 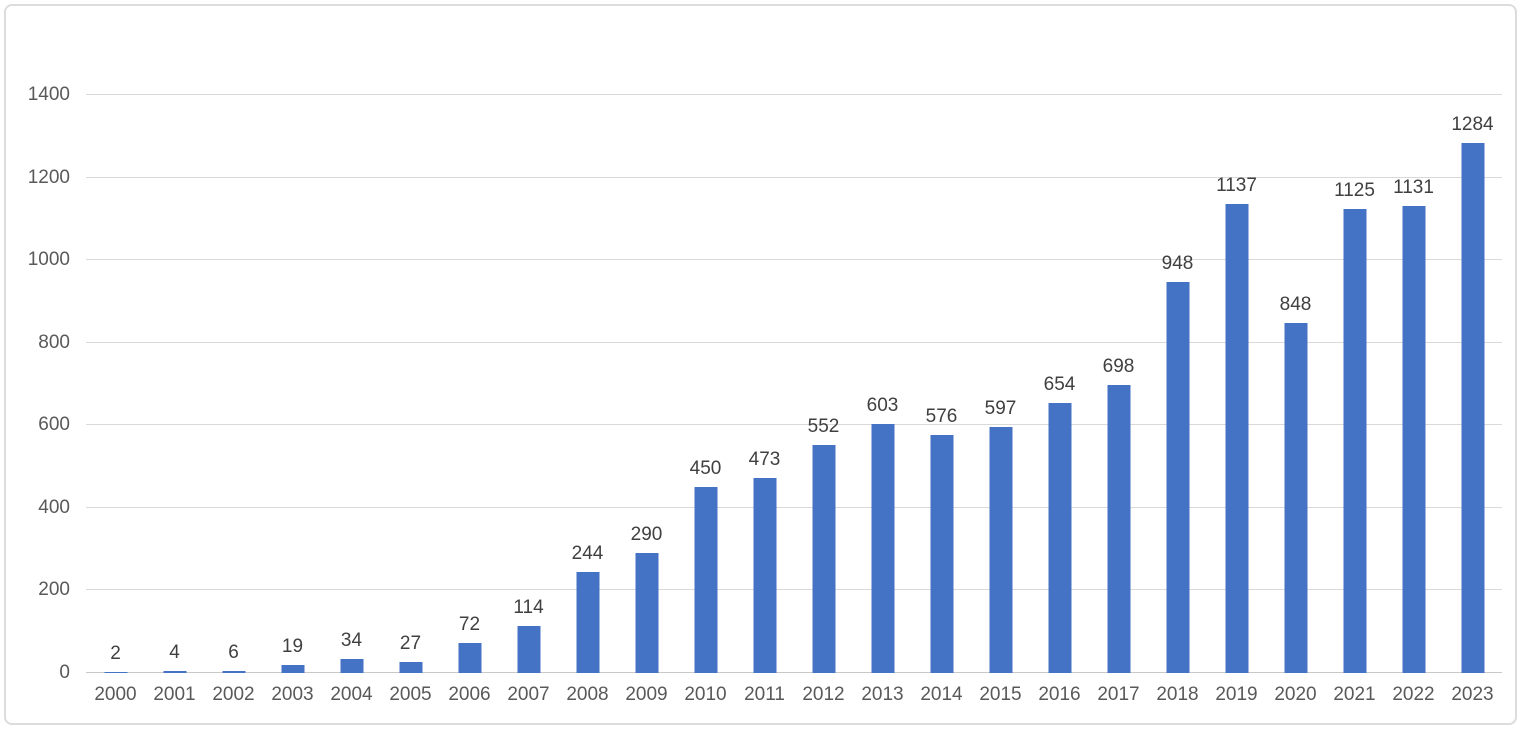 I want to click on x-tick-label: 2000, so click(x=115, y=694).